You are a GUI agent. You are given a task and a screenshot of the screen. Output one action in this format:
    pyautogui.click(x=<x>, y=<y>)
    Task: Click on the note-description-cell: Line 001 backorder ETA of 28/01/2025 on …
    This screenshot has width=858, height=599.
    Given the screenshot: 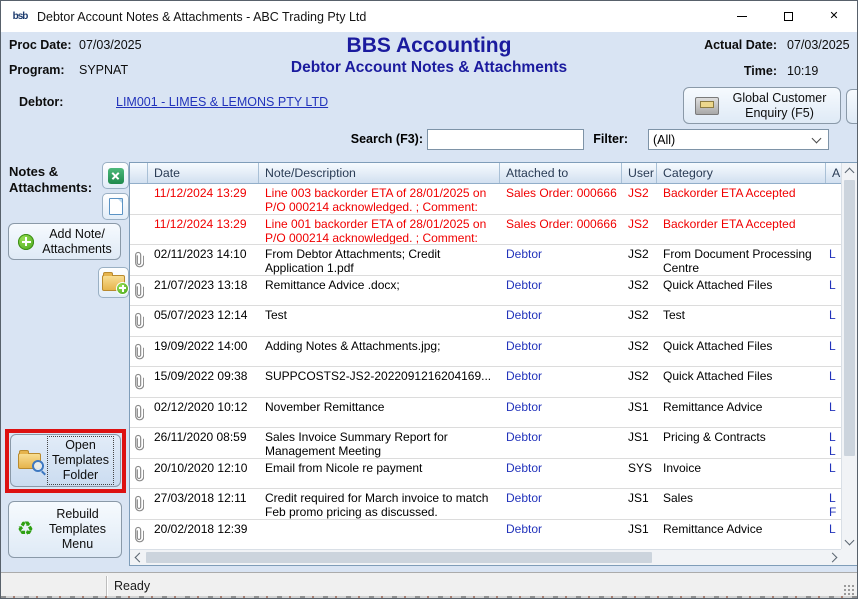 What is the action you would take?
    pyautogui.click(x=376, y=230)
    